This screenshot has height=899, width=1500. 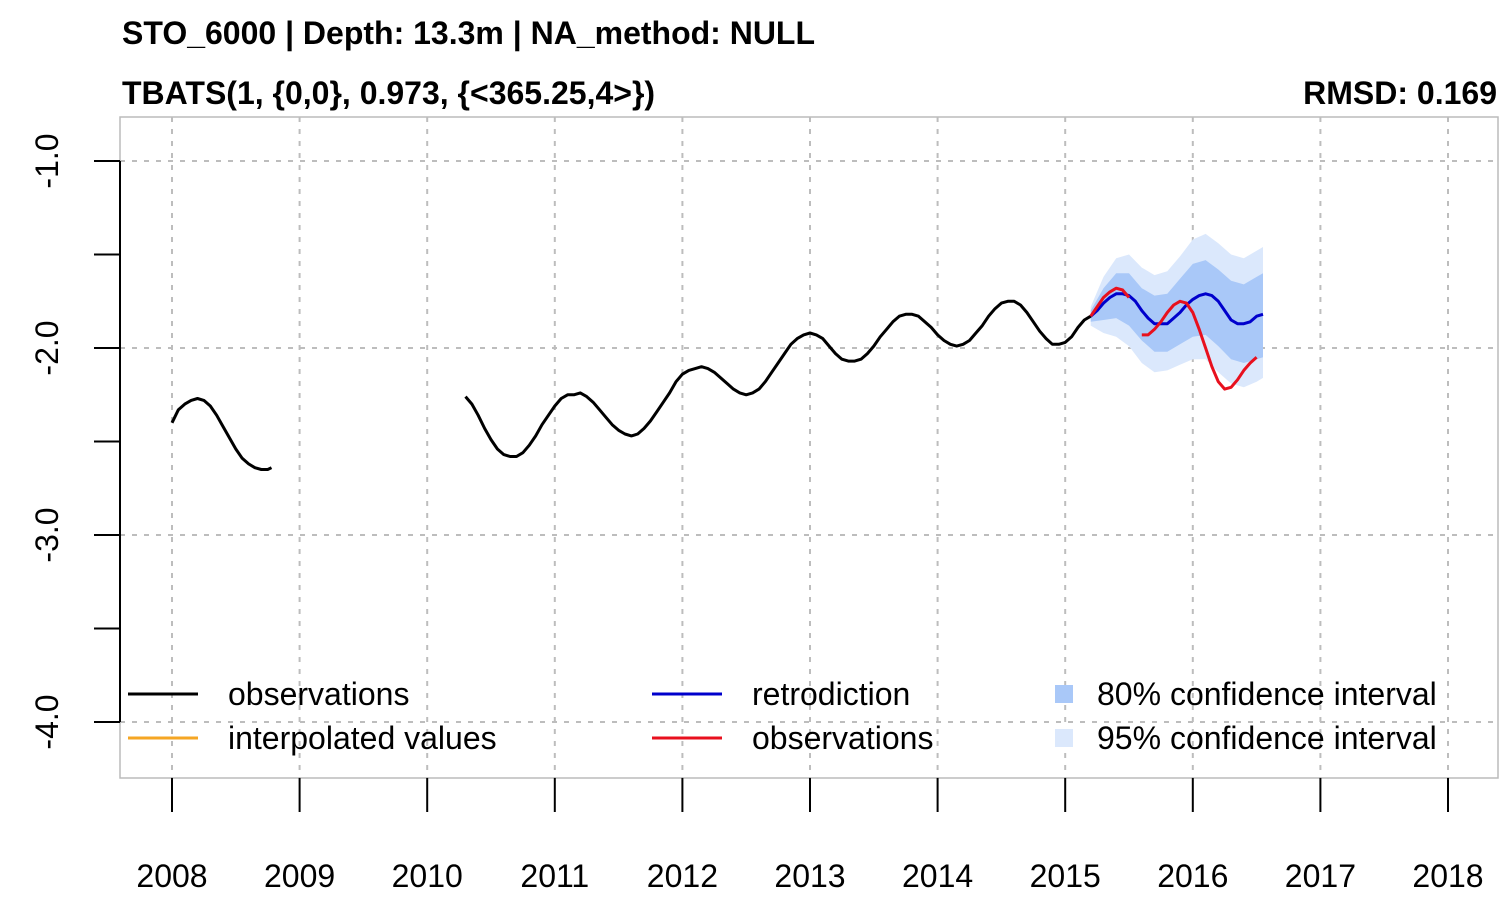 I want to click on x-tick-label-2017: 2017, so click(x=1320, y=876).